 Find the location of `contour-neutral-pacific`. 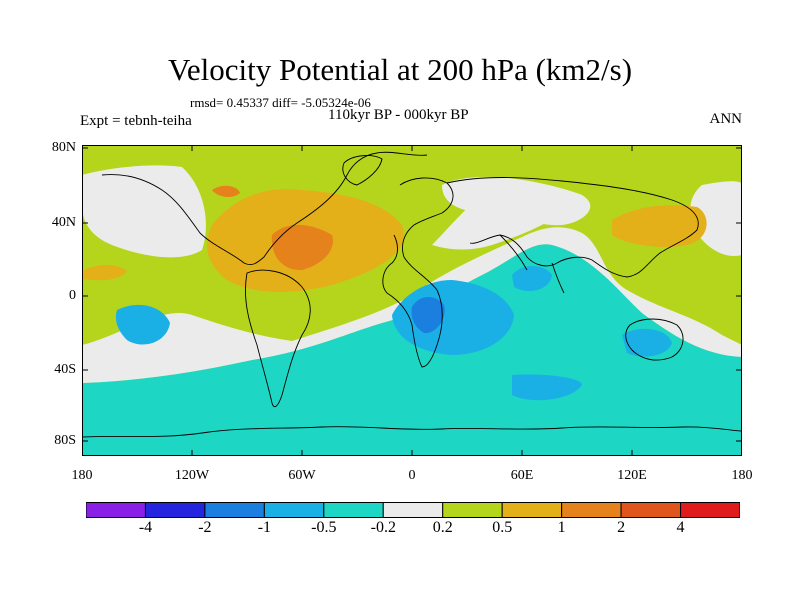

contour-neutral-pacific is located at coordinates (144, 211).